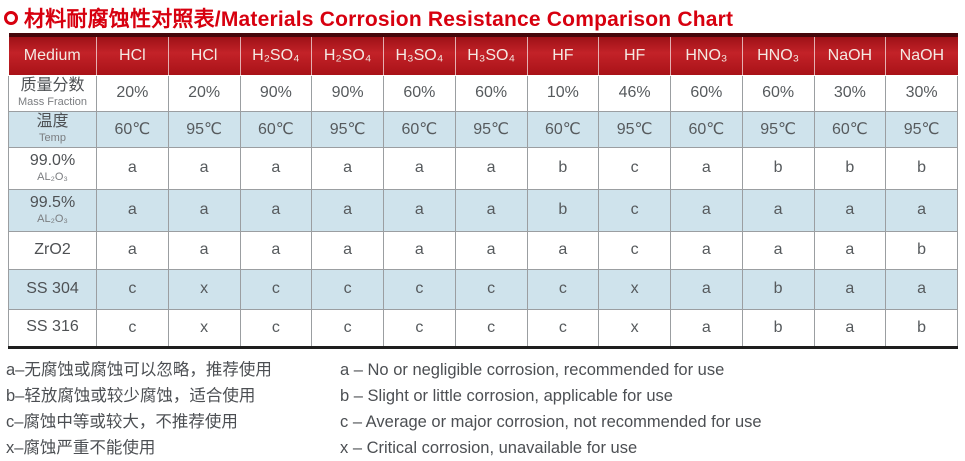 The height and width of the screenshot is (461, 965). I want to click on row-label-en: Mass Fraction, so click(52, 101).